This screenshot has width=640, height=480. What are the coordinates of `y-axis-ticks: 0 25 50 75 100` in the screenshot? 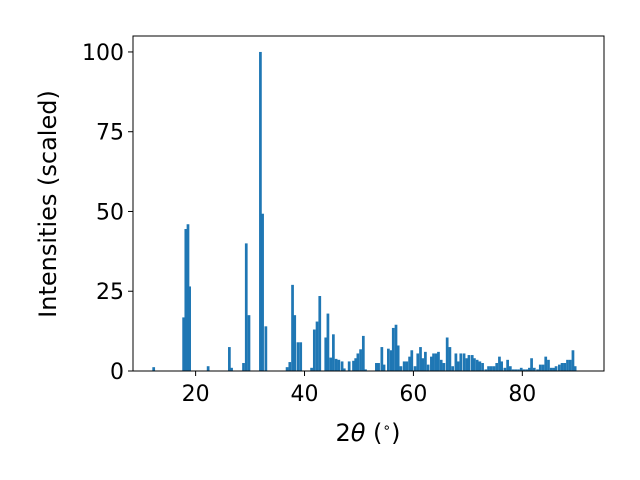 It's located at (107, 213).